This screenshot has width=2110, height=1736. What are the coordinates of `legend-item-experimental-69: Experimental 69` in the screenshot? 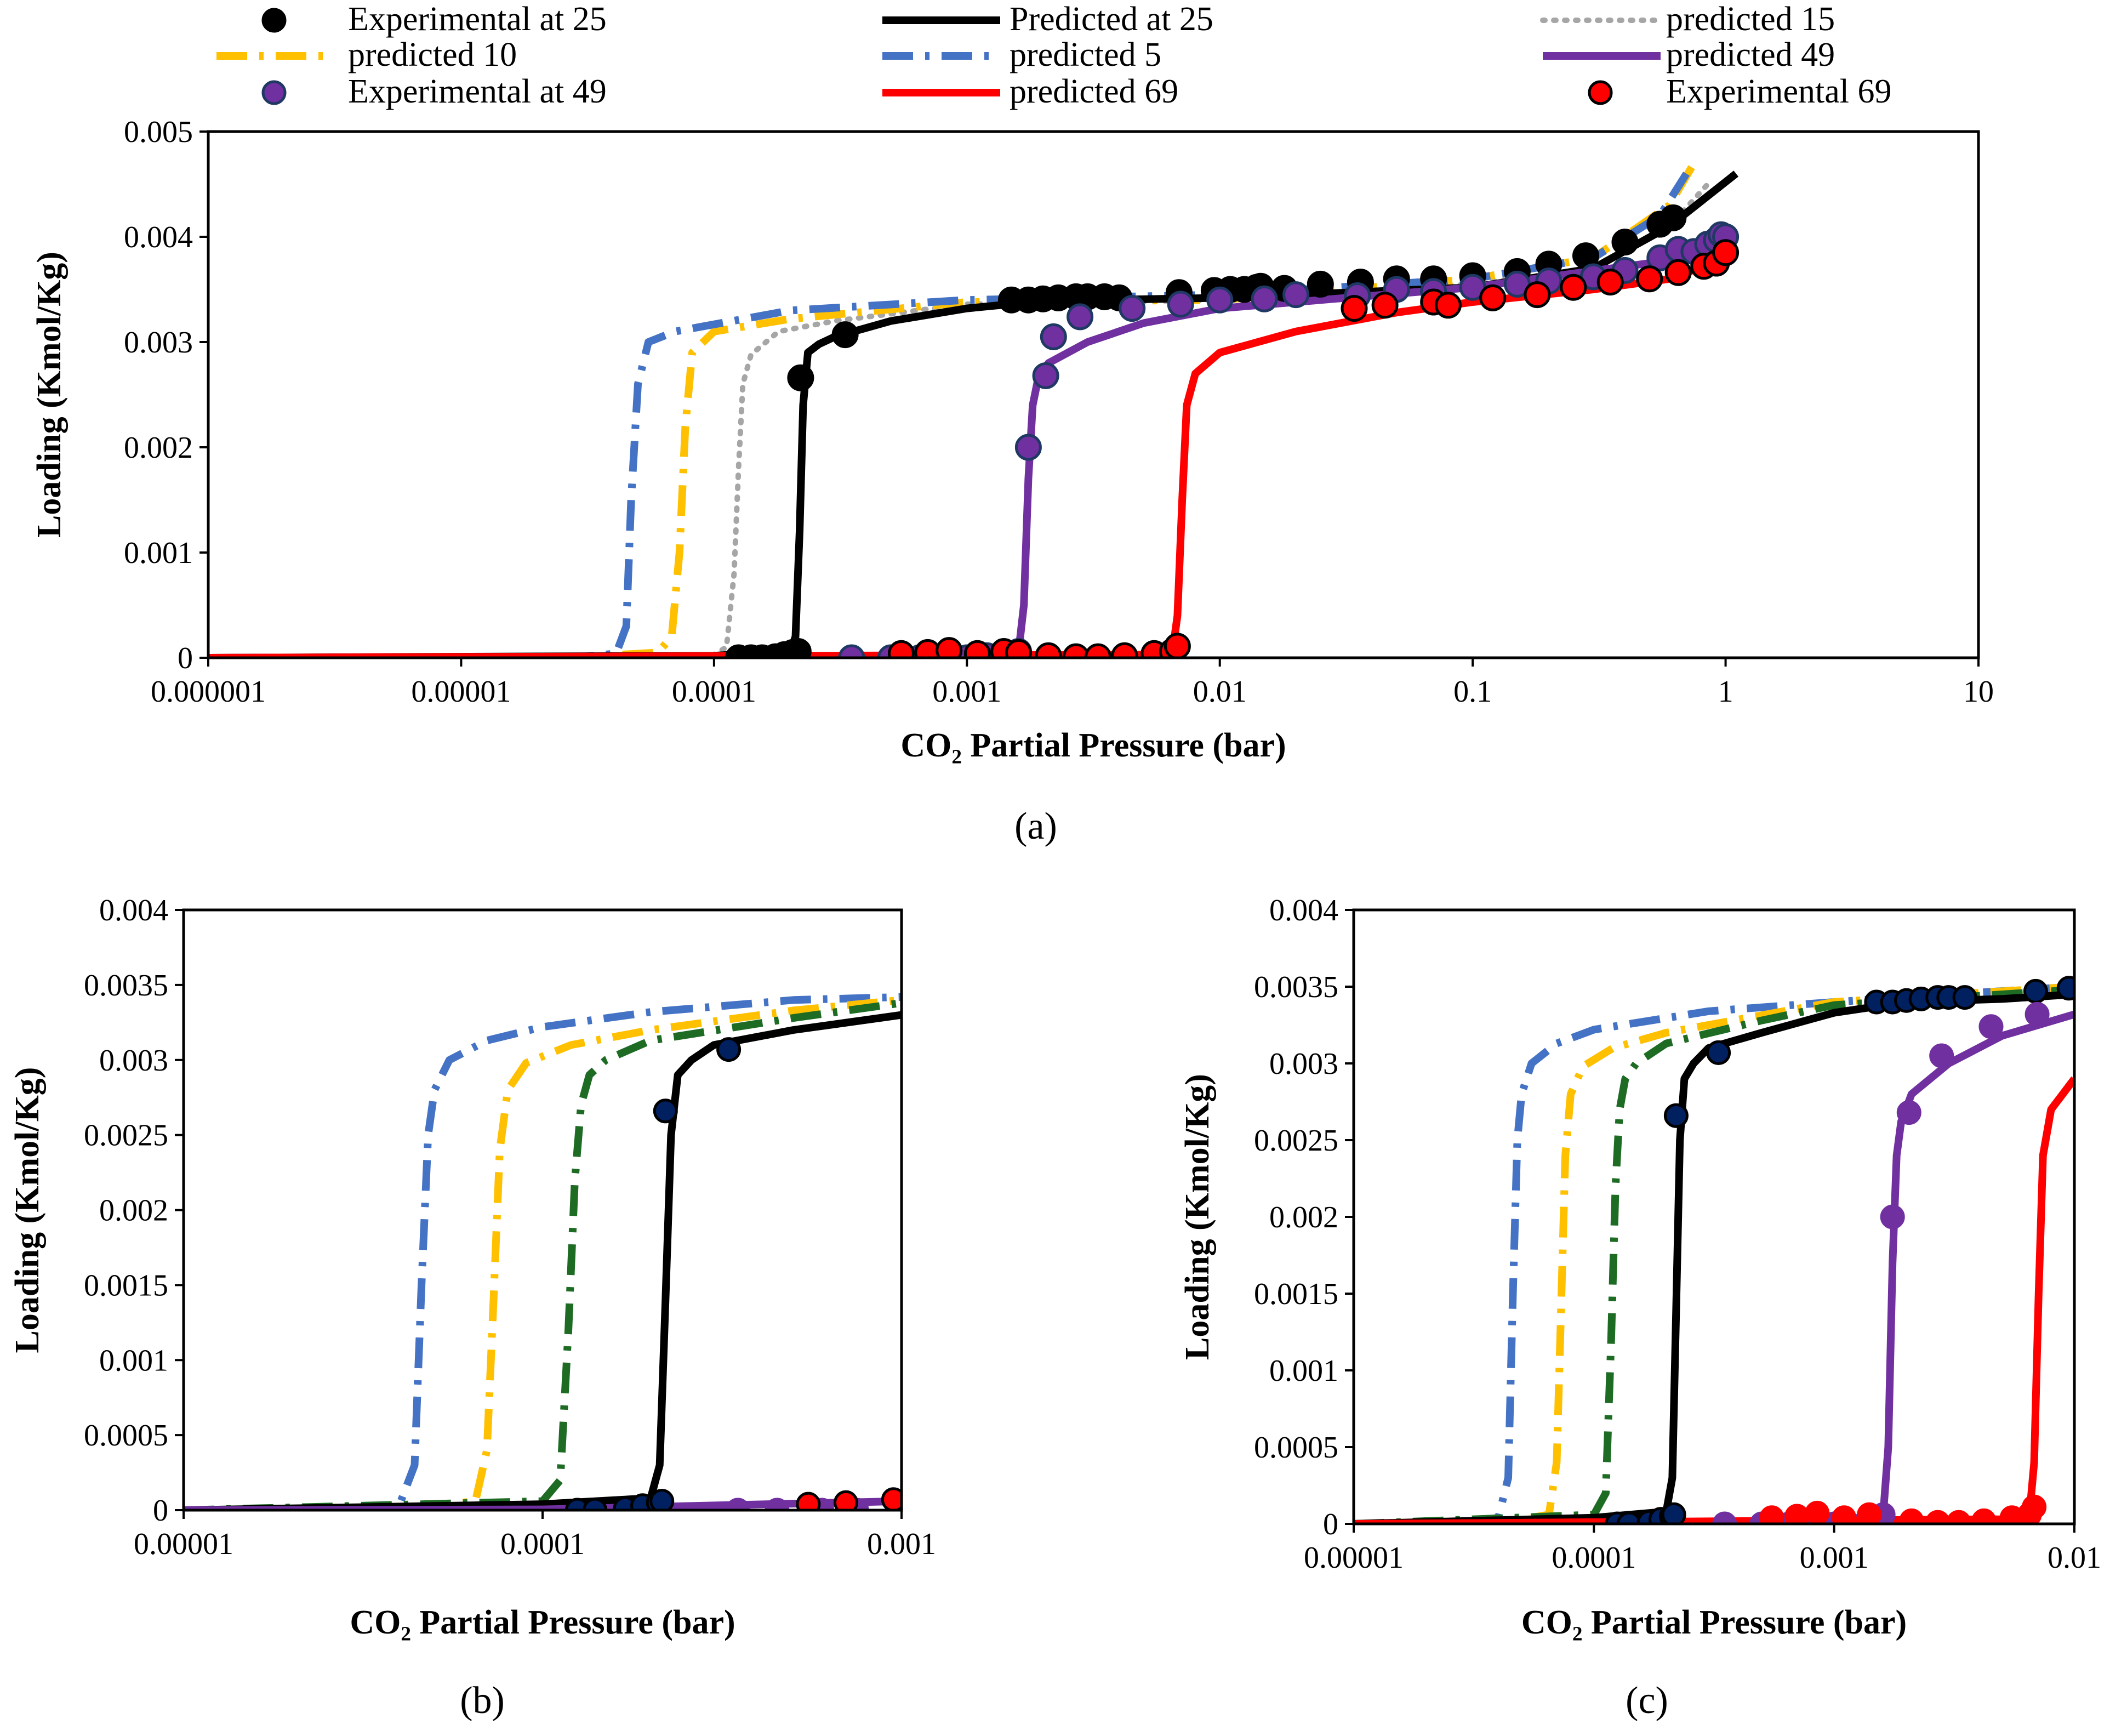 It's located at (1739, 91).